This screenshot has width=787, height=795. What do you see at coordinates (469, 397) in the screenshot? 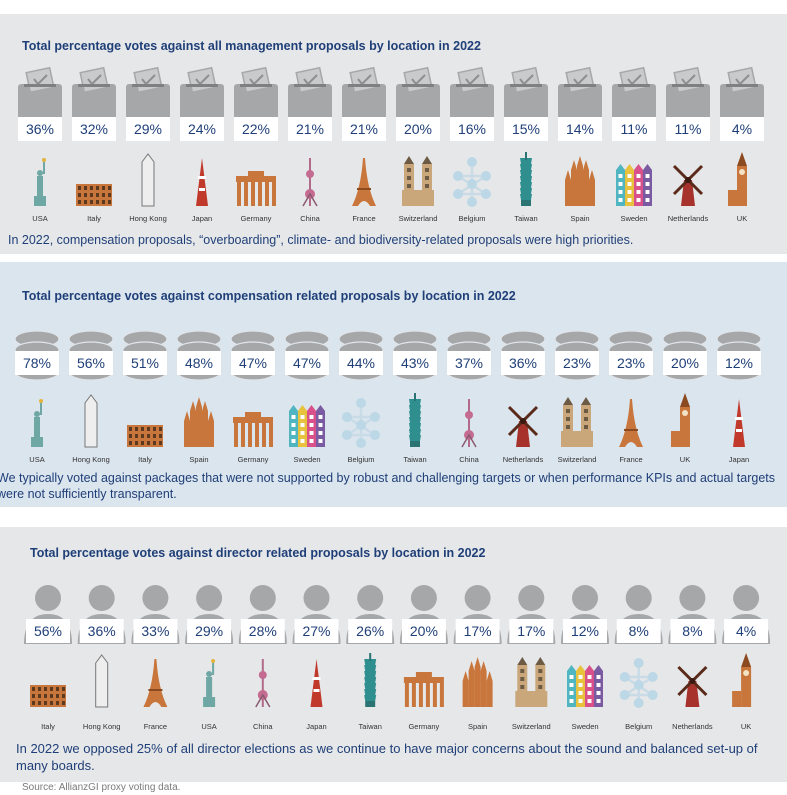
I see `chart-column: 37% China` at bounding box center [469, 397].